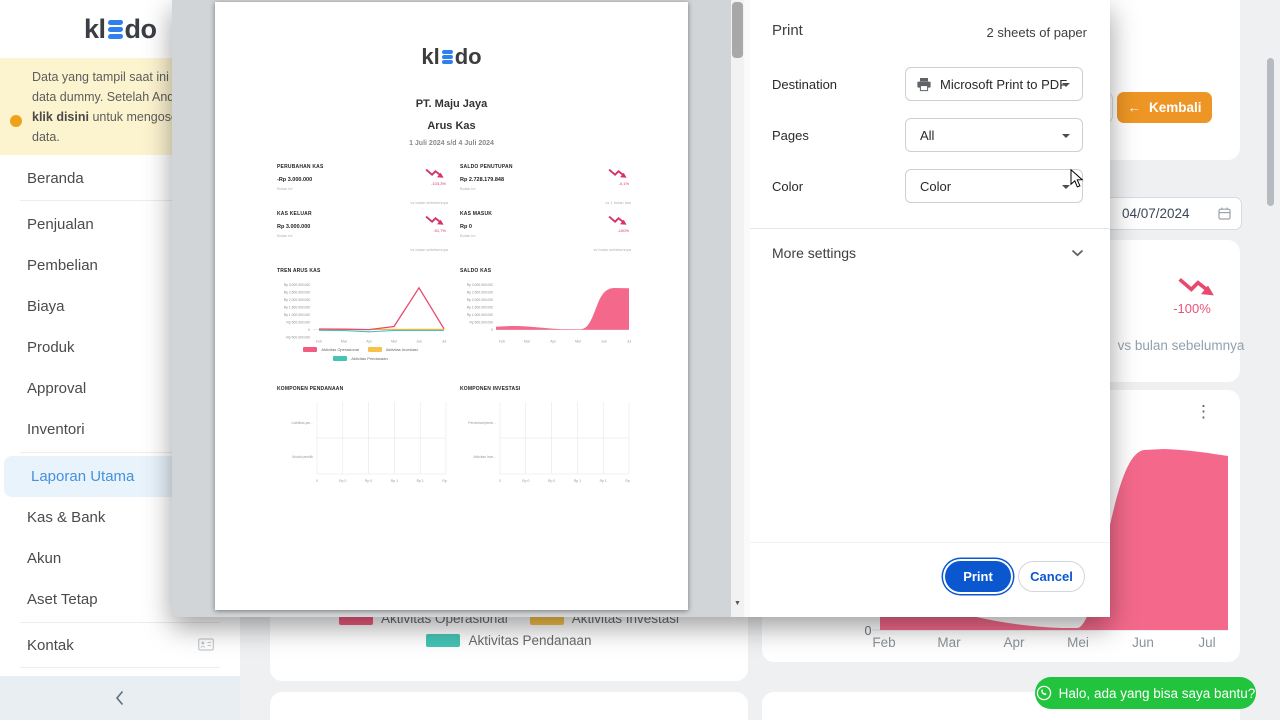  I want to click on warning-dot-icon, so click(16, 121).